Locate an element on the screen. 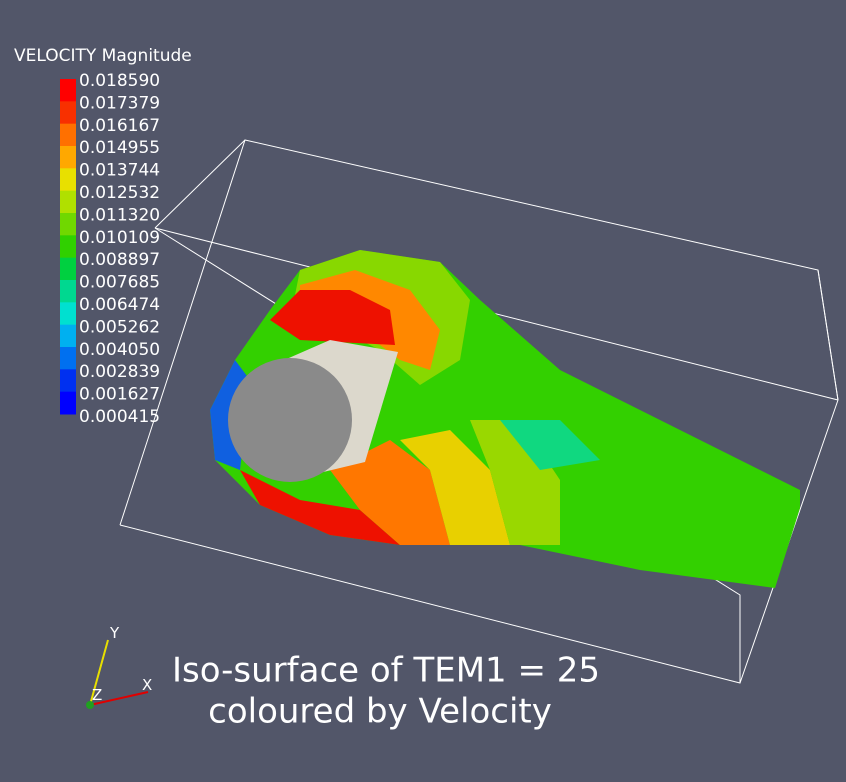 This screenshot has width=846, height=782. color-bar-label: 0.006474 is located at coordinates (119, 305).